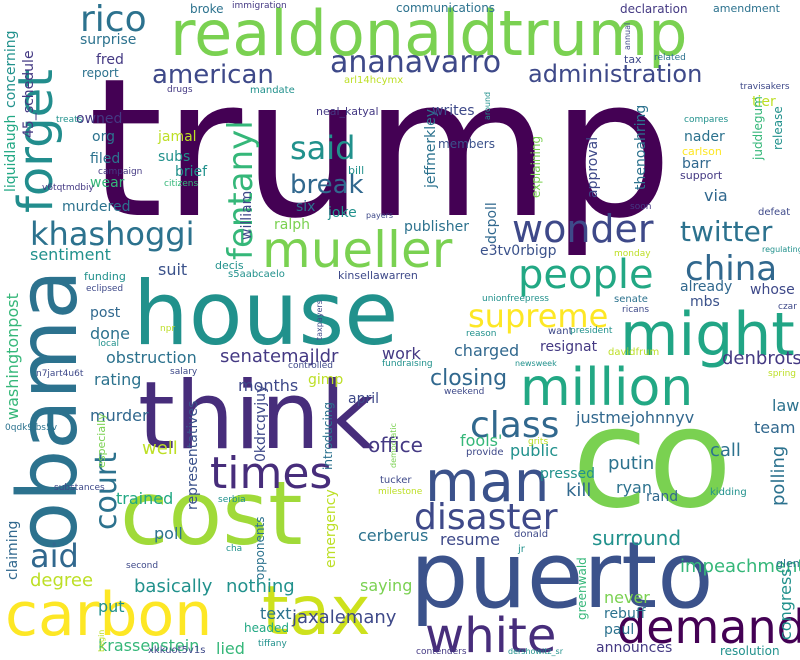  Describe the element at coordinates (168, 329) in the screenshot. I see `word-npr: npr` at that location.